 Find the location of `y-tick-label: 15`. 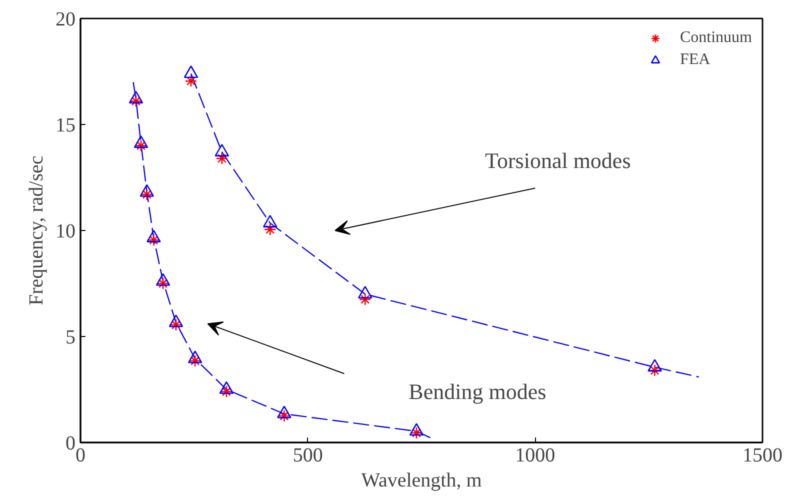

y-tick-label: 15 is located at coordinates (66, 125).